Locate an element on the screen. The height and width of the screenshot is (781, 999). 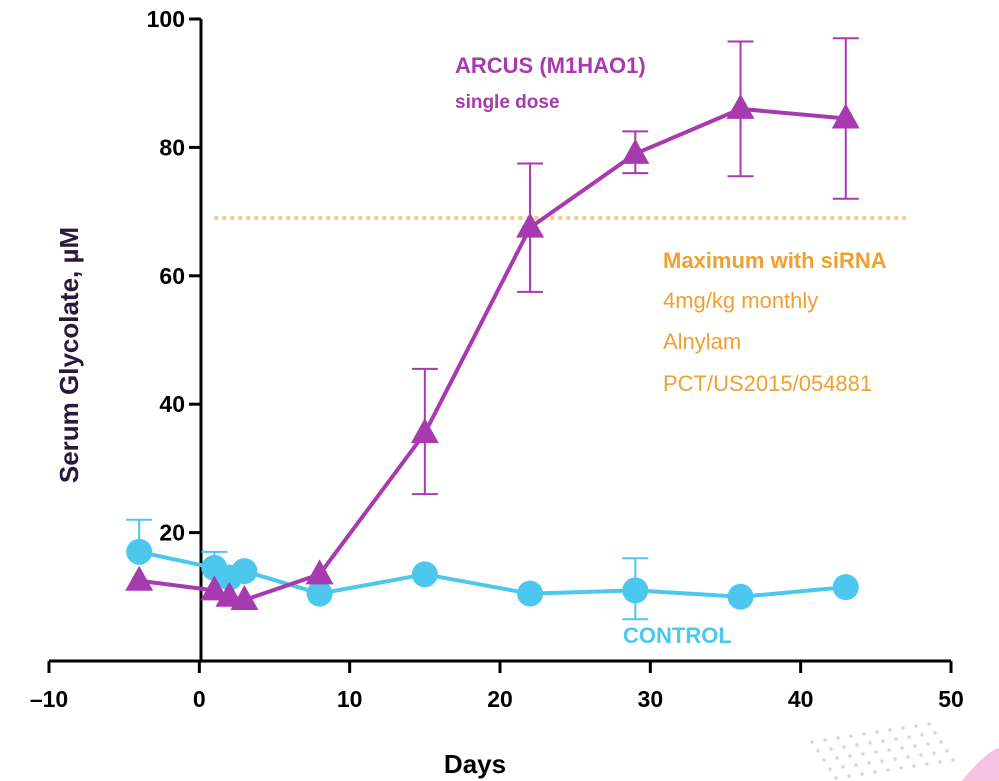
x-axis-title: Days is located at coordinates (475, 764).